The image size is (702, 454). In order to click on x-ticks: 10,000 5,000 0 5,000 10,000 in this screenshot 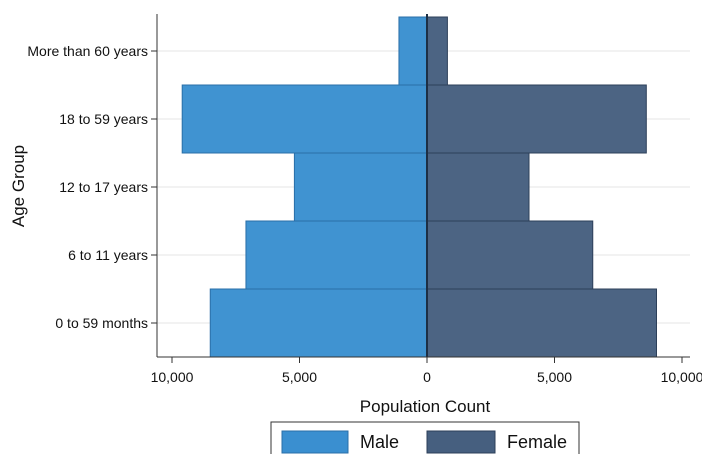, I will do `click(426, 371)`.